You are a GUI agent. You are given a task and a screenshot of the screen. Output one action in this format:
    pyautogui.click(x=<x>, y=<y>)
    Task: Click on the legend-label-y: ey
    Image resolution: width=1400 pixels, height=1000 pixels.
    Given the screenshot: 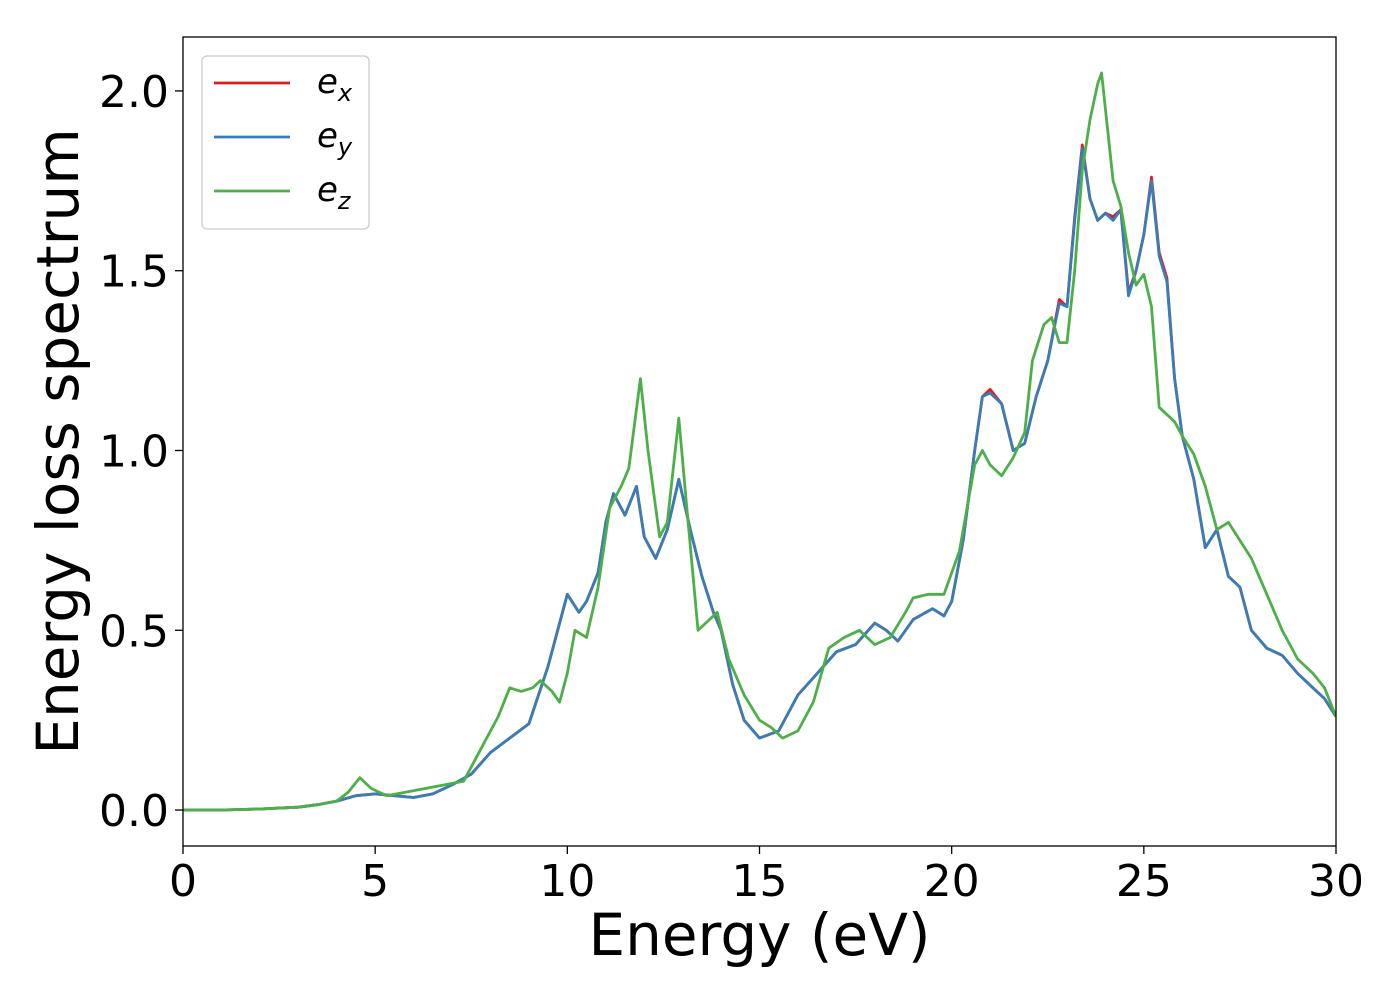 What is the action you would take?
    pyautogui.click(x=335, y=138)
    